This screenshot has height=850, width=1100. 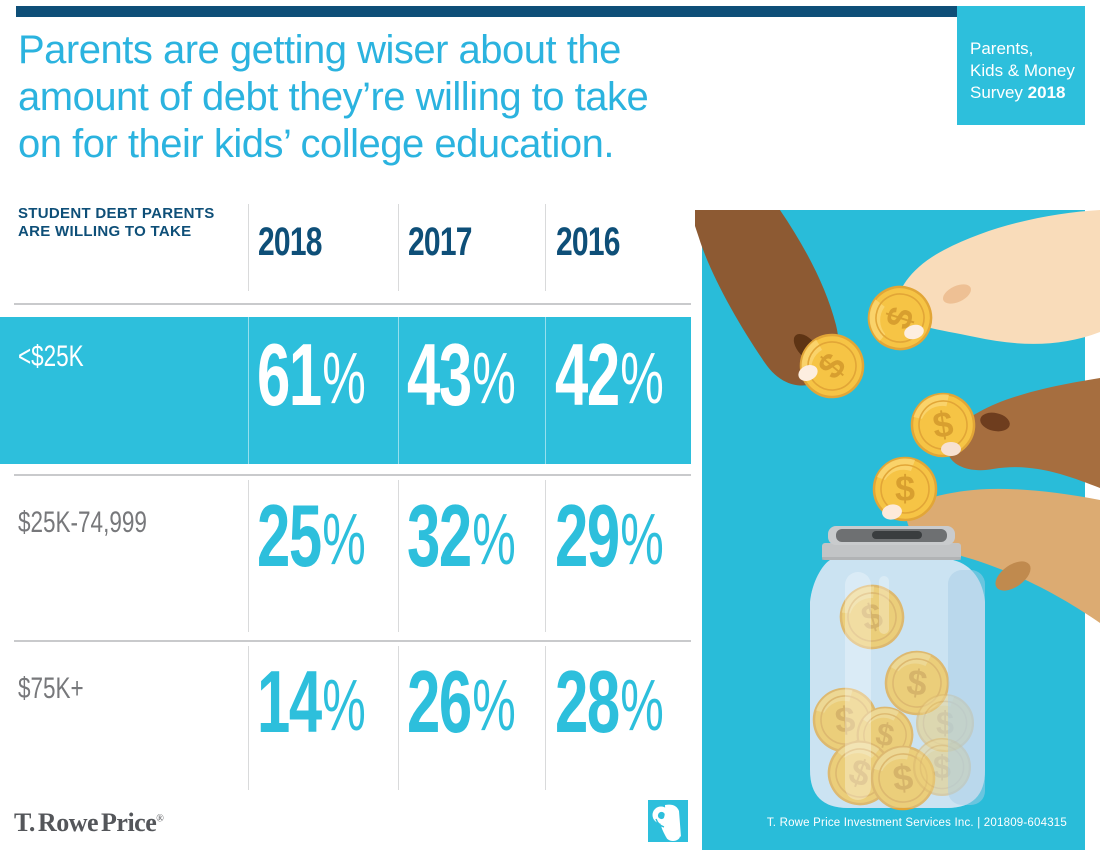 I want to click on hand-dropping-coin-tan, so click(x=986, y=539).